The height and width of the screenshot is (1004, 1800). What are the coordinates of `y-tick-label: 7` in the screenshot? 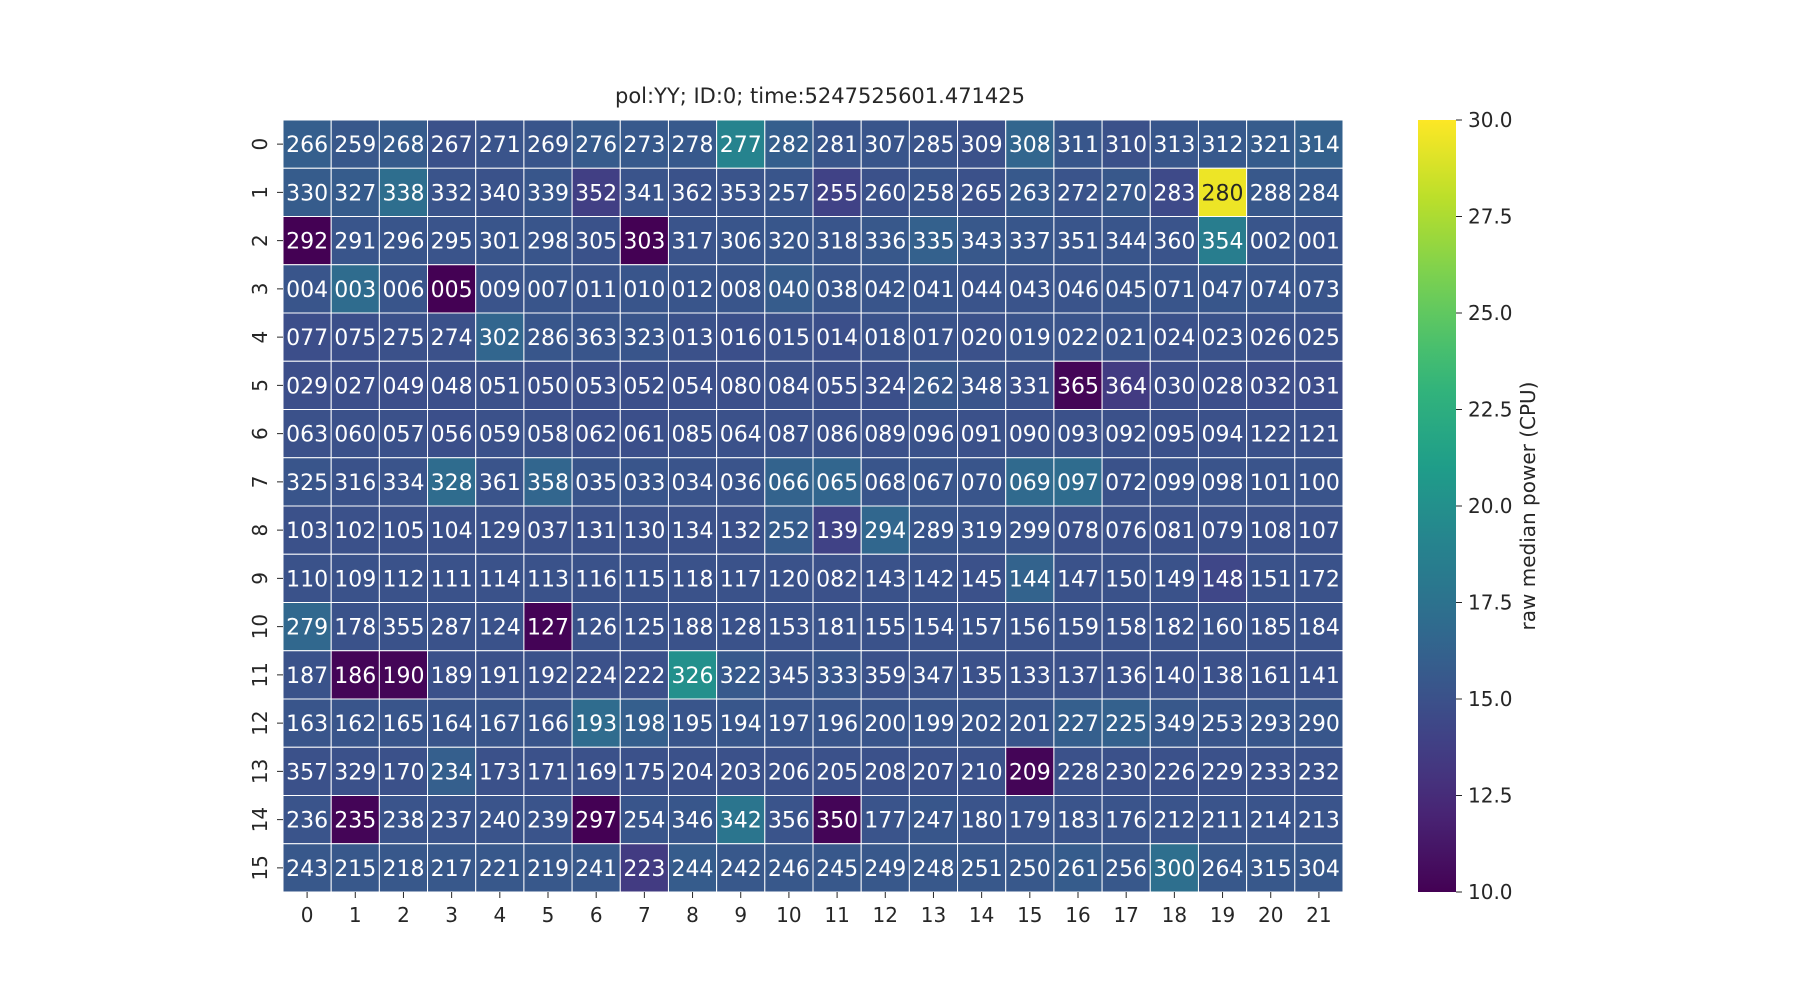 It's located at (260, 482).